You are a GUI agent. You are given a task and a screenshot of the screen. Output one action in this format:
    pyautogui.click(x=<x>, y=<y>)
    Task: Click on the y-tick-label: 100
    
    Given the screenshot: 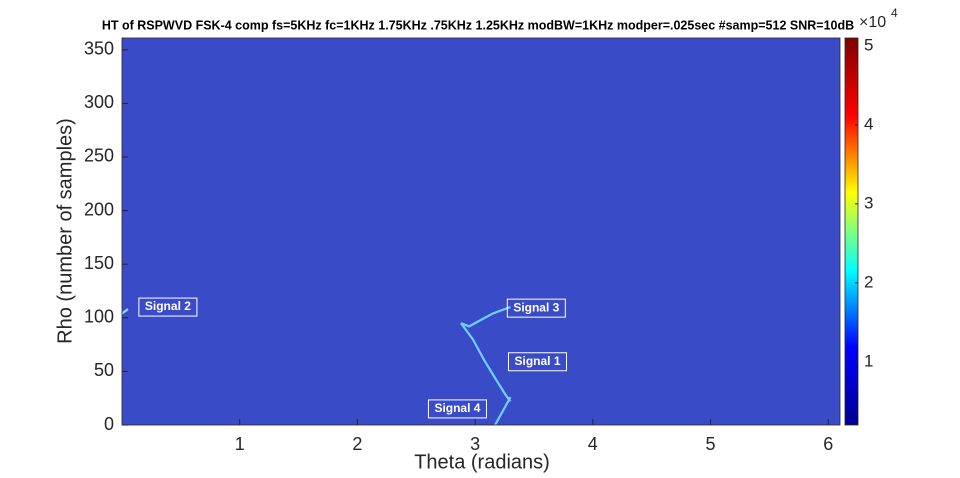 What is the action you would take?
    pyautogui.click(x=99, y=317)
    